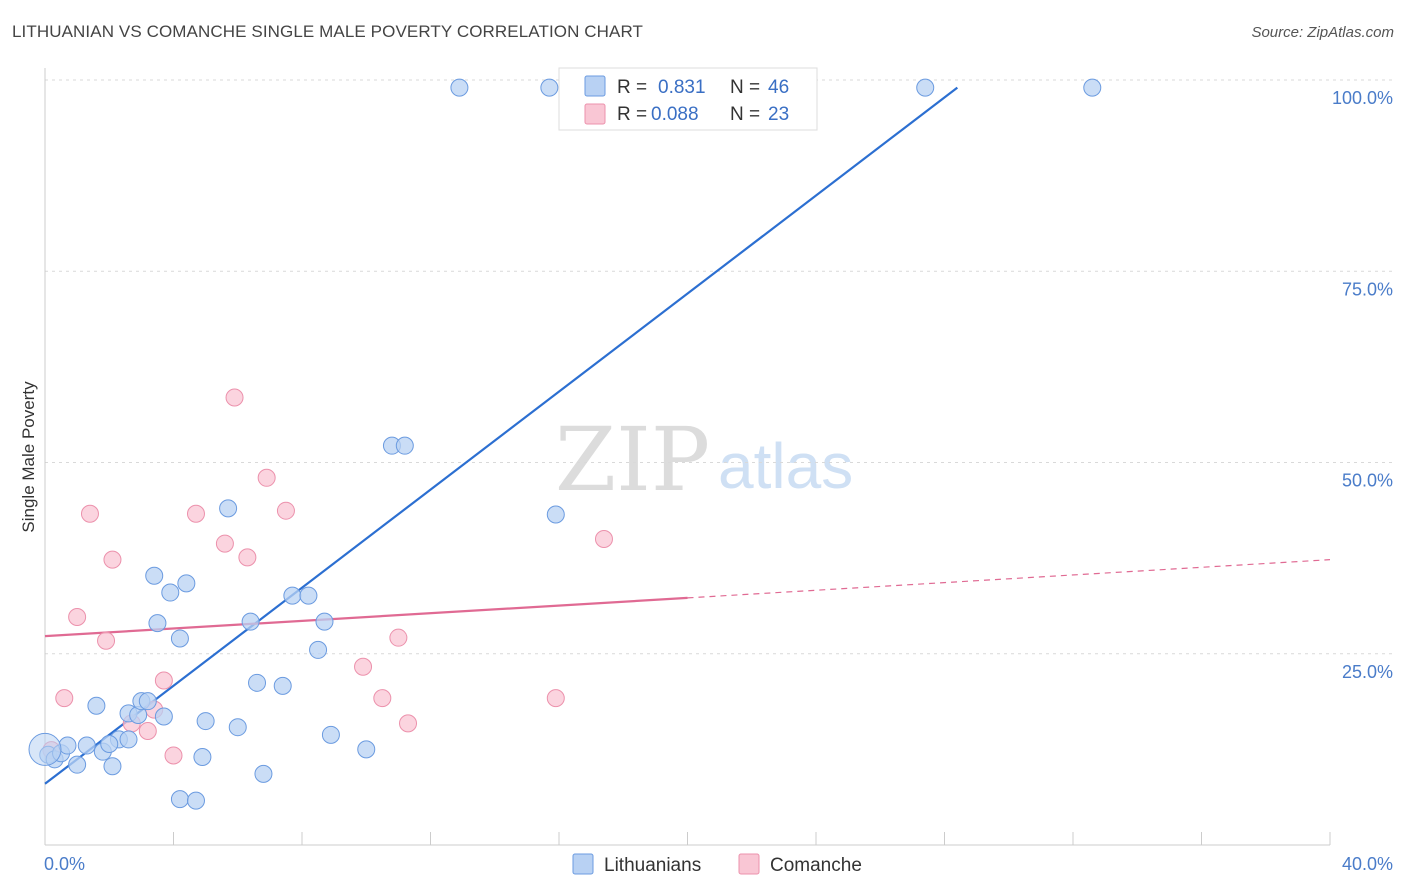  Describe the element at coordinates (632, 114) in the screenshot. I see `legend-r-label-2: R =` at that location.